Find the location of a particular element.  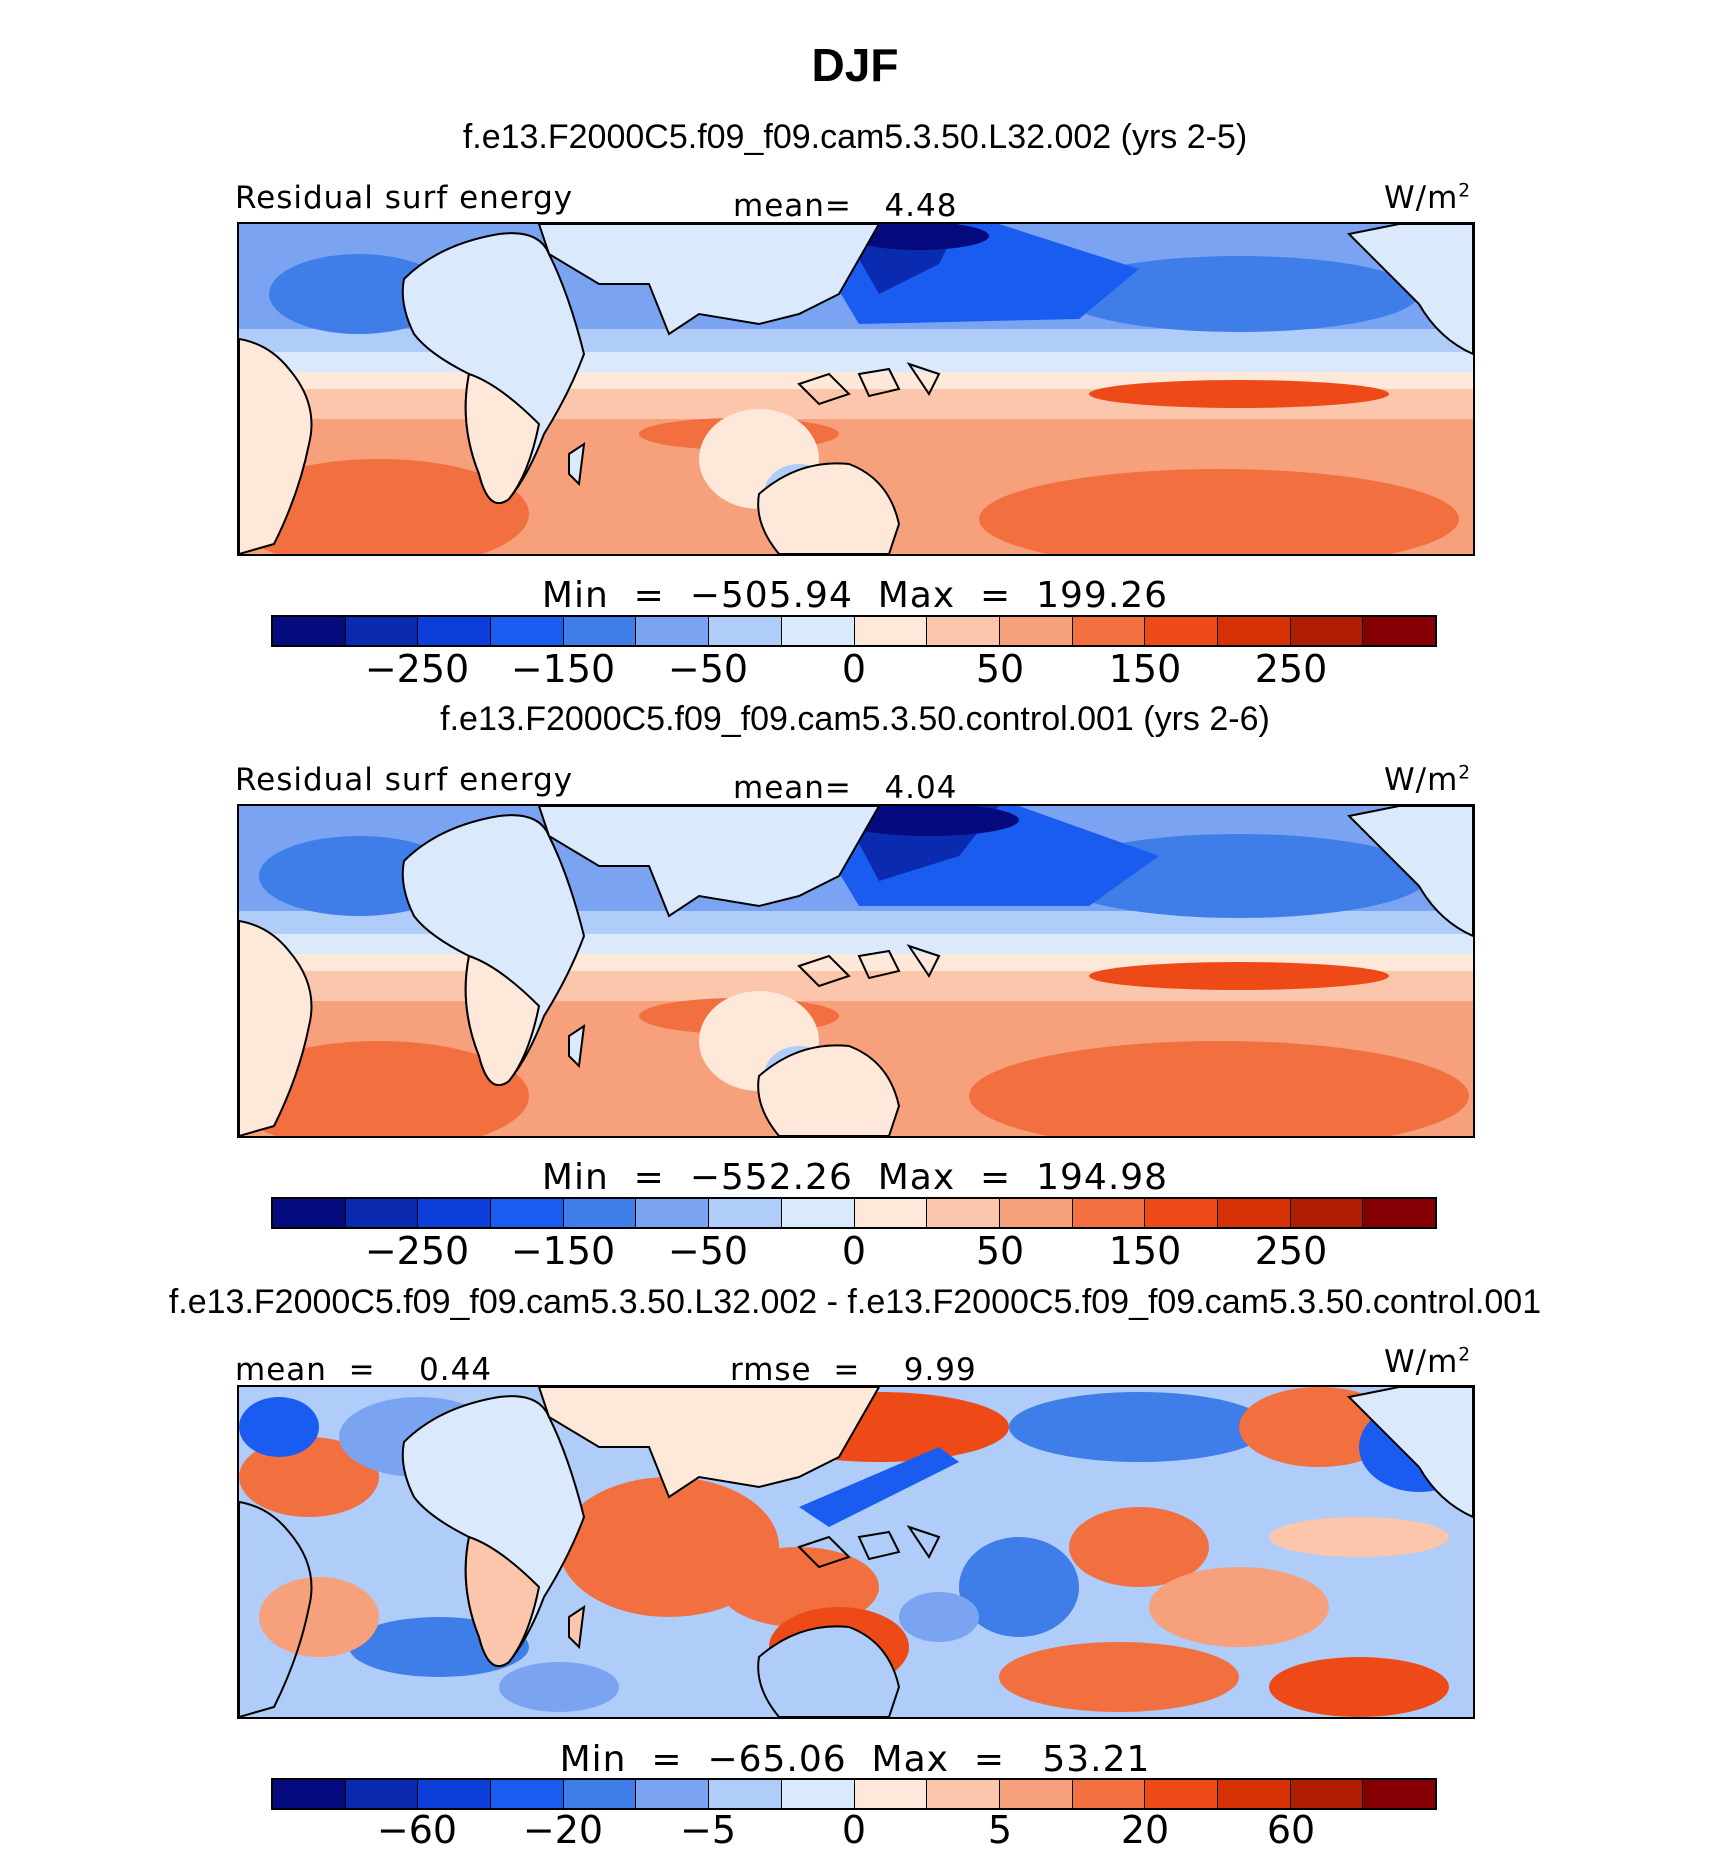

figure-title: DJF is located at coordinates (855, 65).